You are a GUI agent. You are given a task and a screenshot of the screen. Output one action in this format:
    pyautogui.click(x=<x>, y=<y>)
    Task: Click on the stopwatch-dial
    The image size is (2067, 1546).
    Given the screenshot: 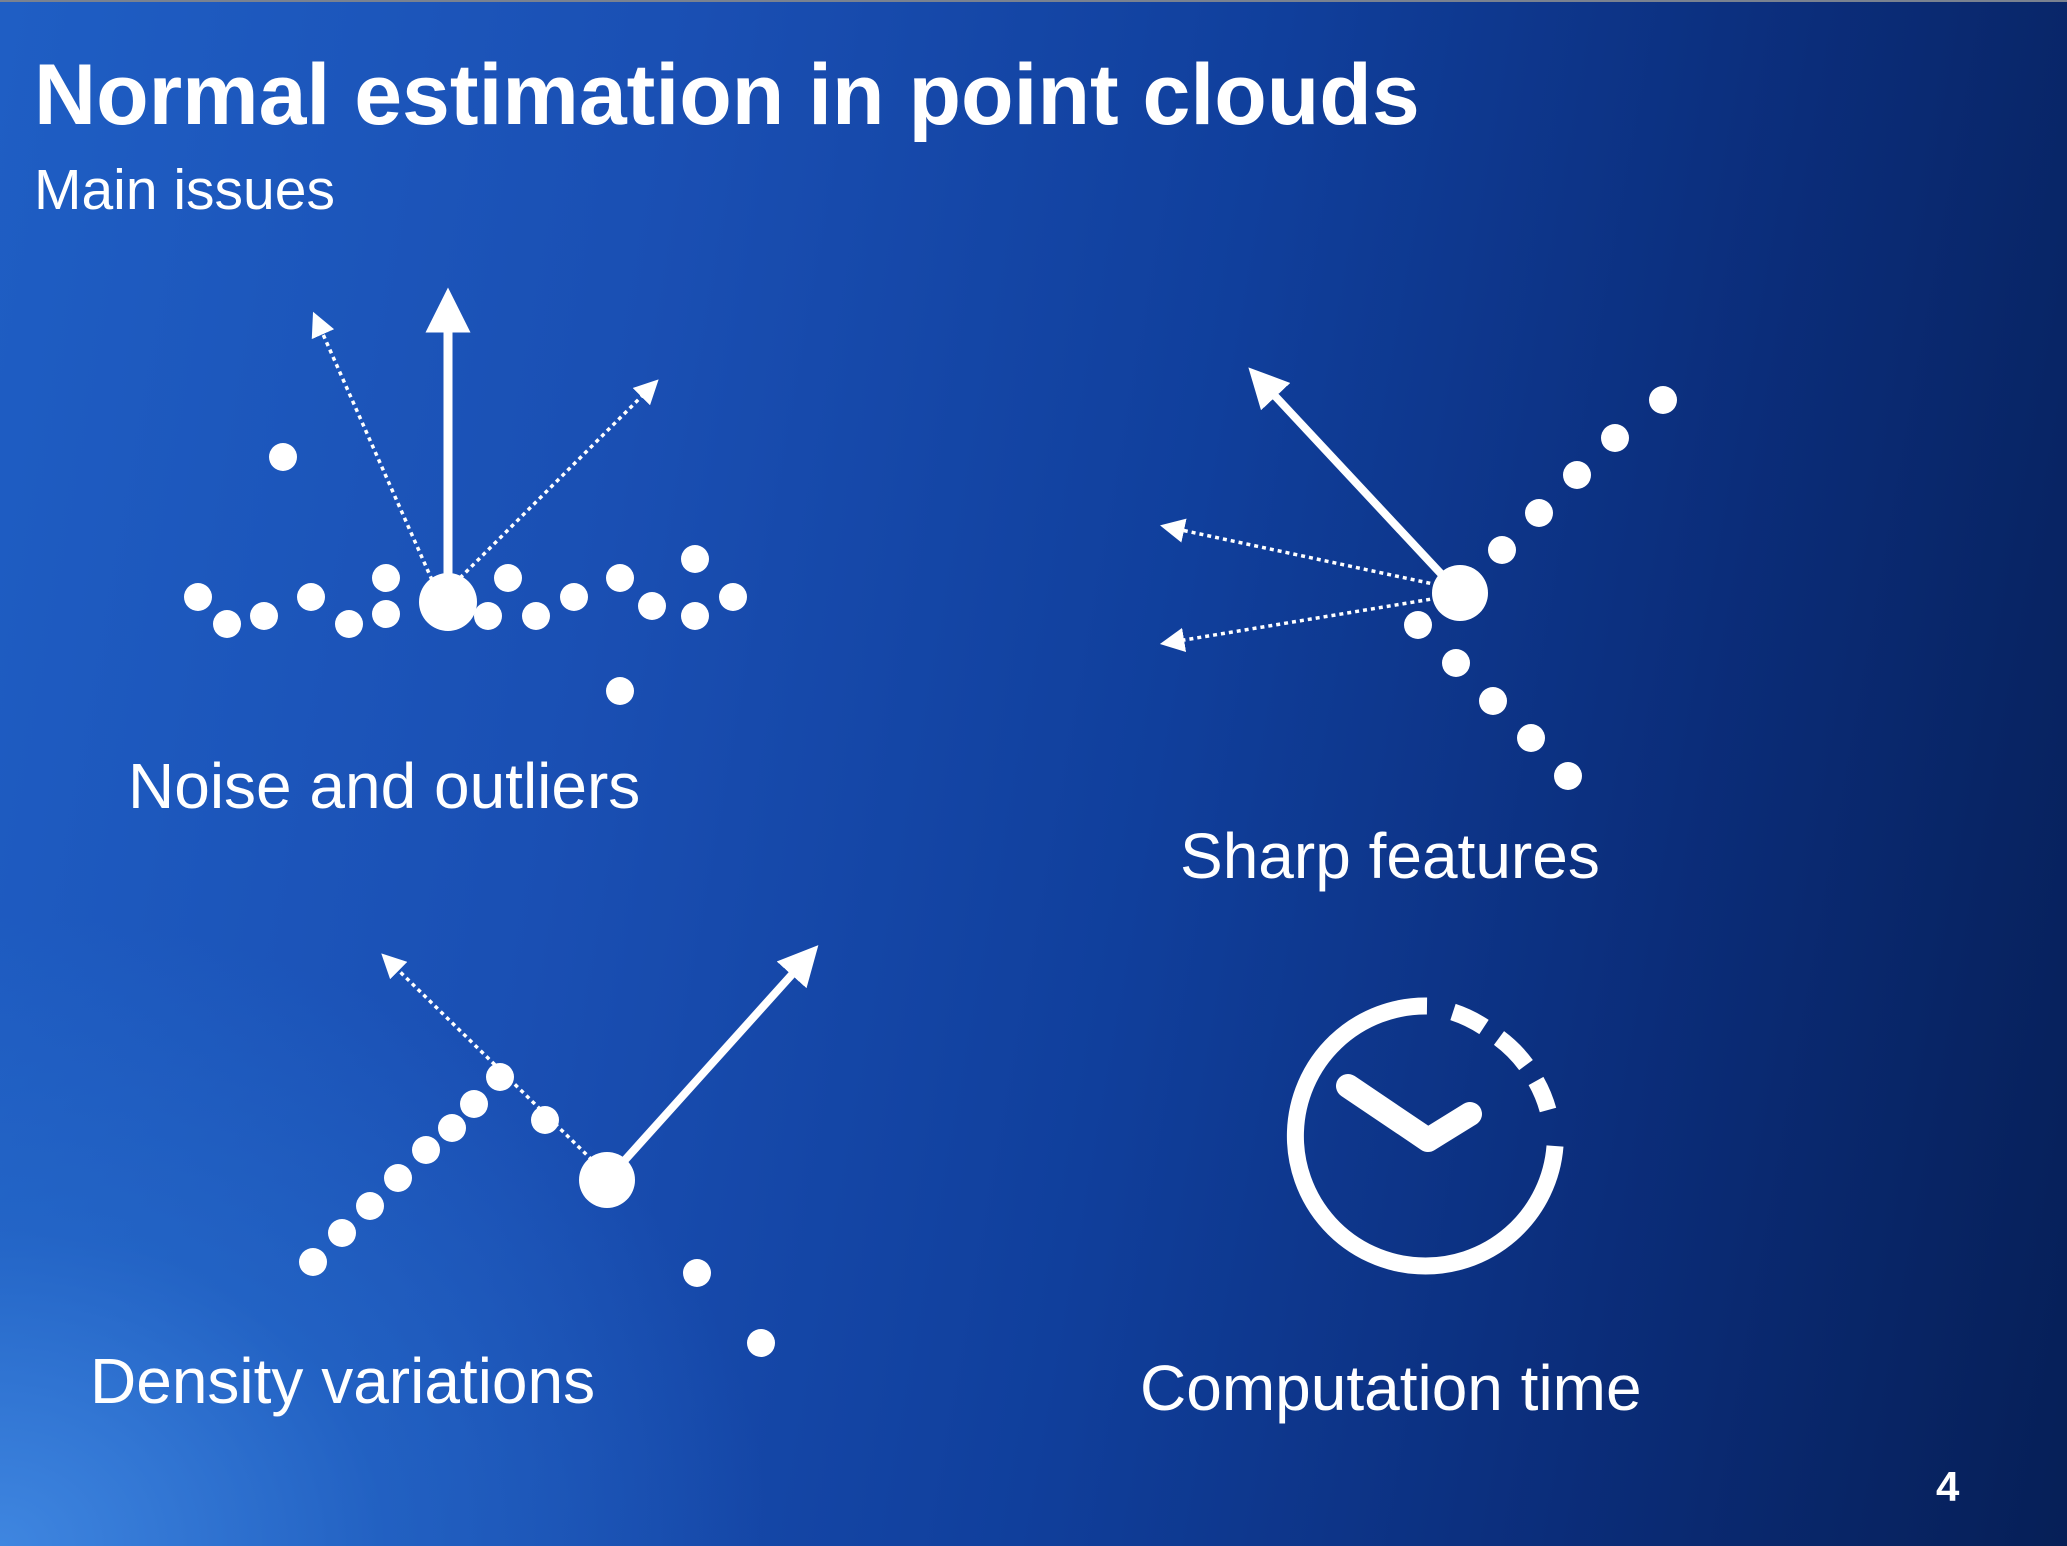 What is the action you would take?
    pyautogui.click(x=1425, y=1136)
    